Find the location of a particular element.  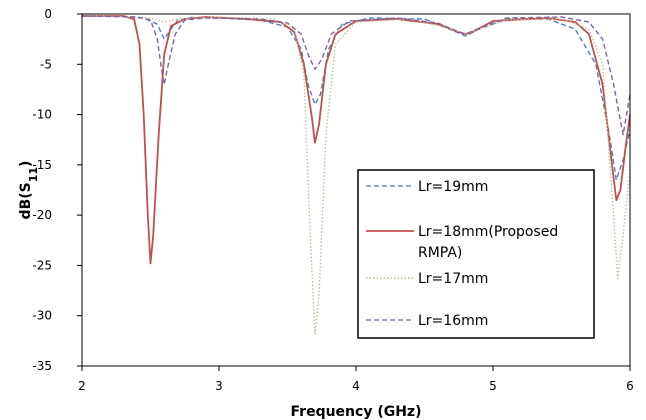

legend-label-lr17: Lr=17mm is located at coordinates (453, 279).